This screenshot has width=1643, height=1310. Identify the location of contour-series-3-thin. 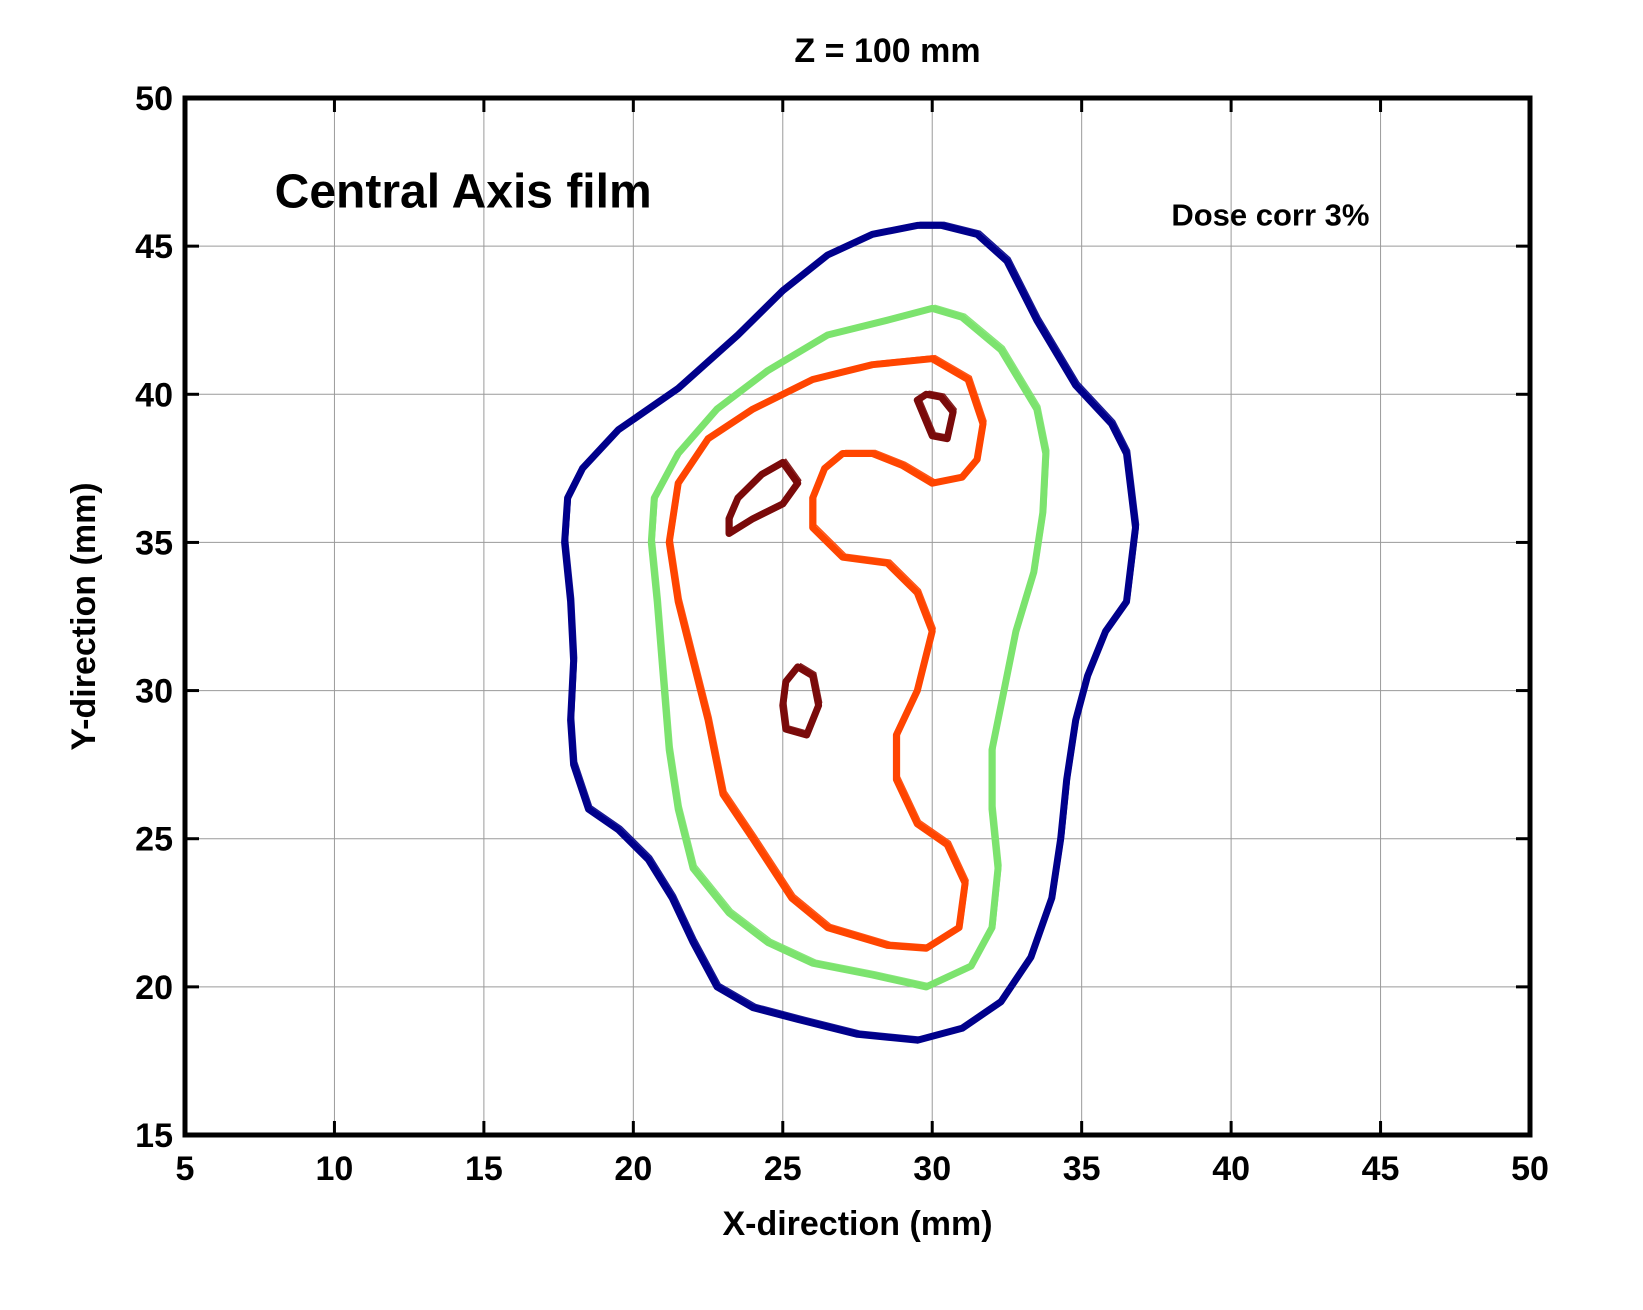
(766, 495).